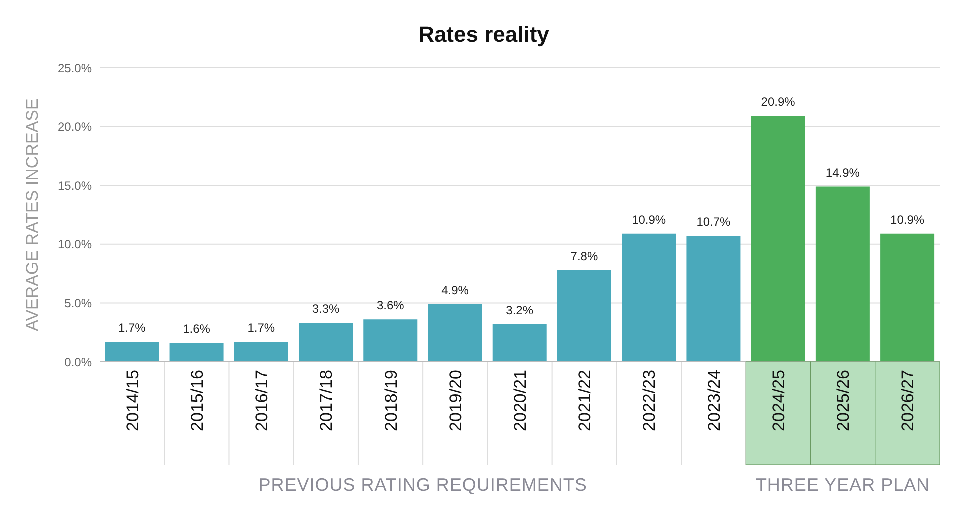 Image resolution: width=968 pixels, height=520 pixels. What do you see at coordinates (391, 401) in the screenshot?
I see `x-tick-label: 2018/19` at bounding box center [391, 401].